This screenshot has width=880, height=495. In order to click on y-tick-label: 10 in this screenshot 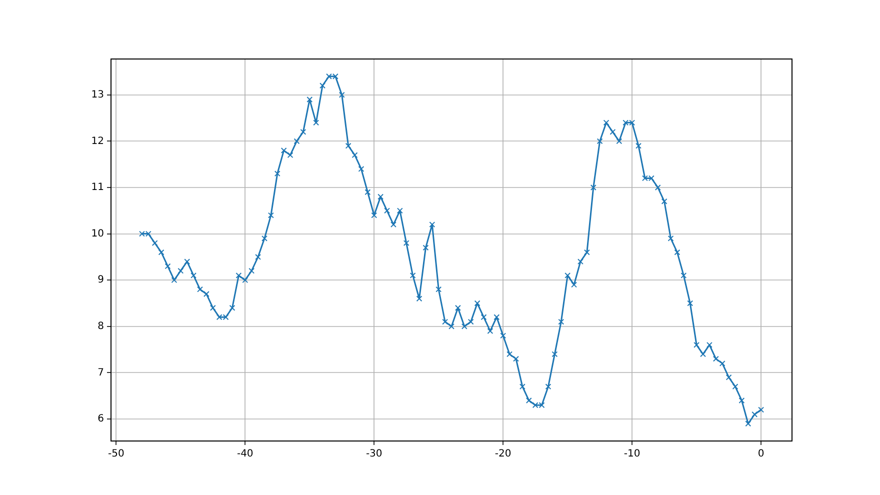, I will do `click(97, 234)`.